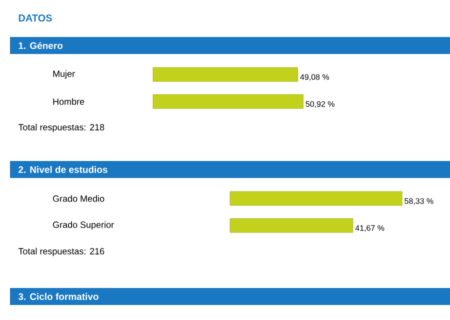 This screenshot has width=450, height=320. Describe the element at coordinates (35, 18) in the screenshot. I see `text: DATOS` at that location.